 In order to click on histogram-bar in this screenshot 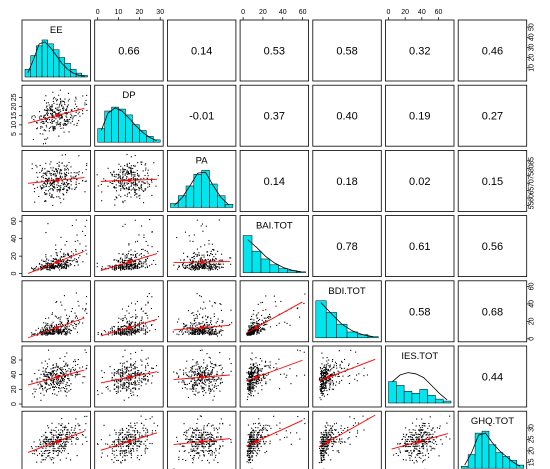, I will do `click(256, 261)`.